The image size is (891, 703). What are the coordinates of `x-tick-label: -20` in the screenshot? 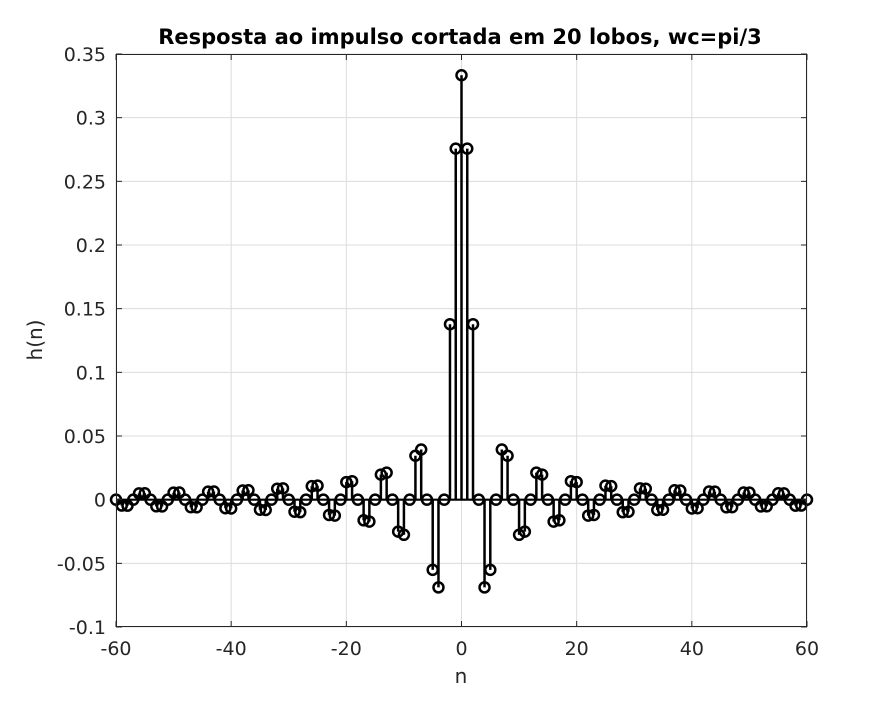 It's located at (346, 649).